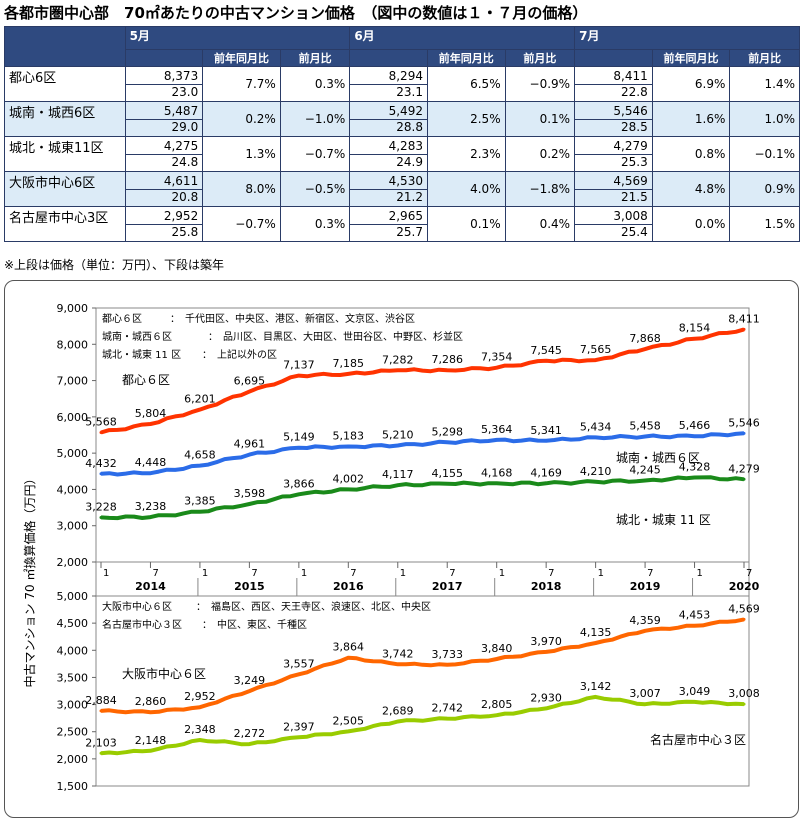  Describe the element at coordinates (613, 154) in the screenshot. I see `price-cell: 4,279 25.3` at that location.